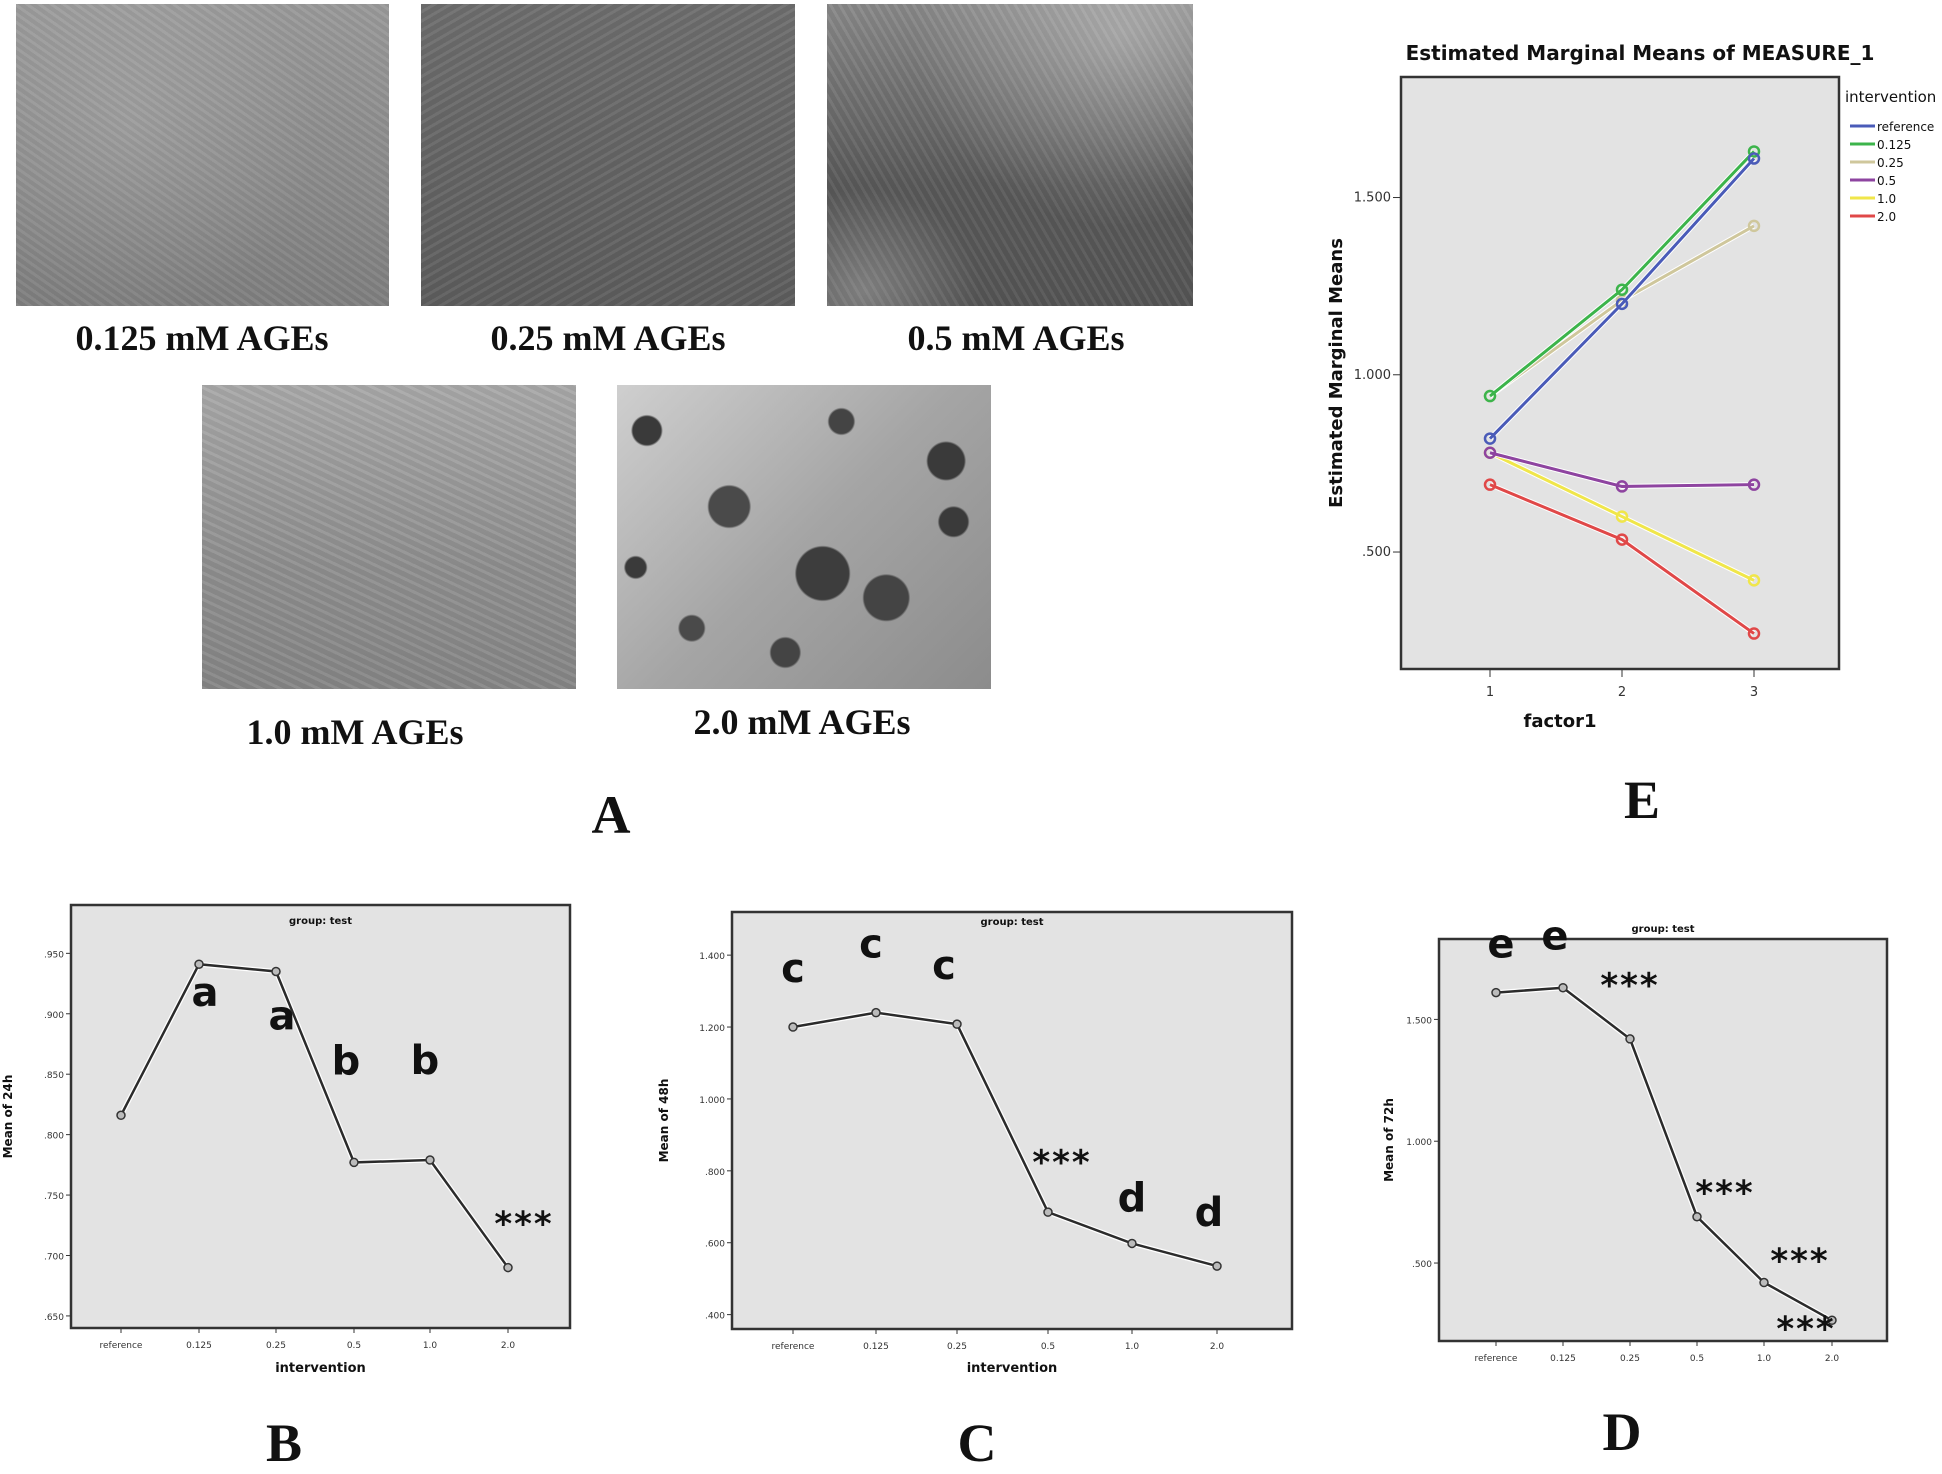  What do you see at coordinates (715, 1245) in the screenshot?
I see `y-tick-label: .600` at bounding box center [715, 1245].